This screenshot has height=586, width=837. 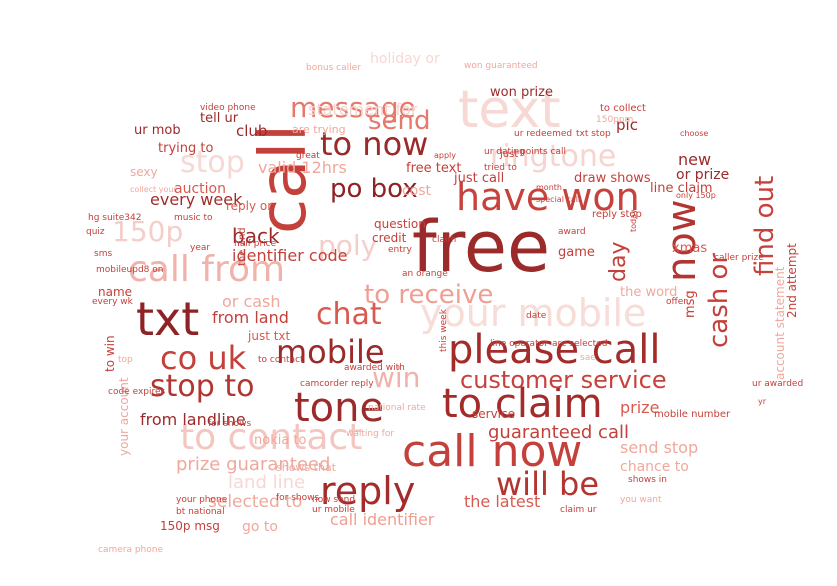 What do you see at coordinates (269, 336) in the screenshot?
I see `word-cloud-word: just txt` at bounding box center [269, 336].